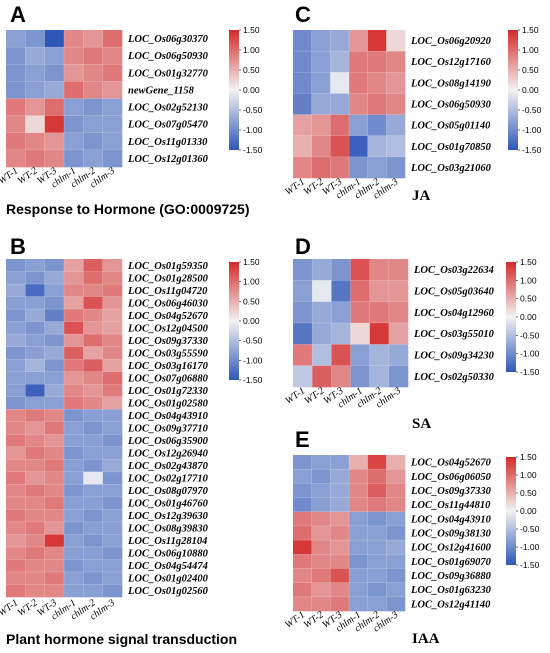 The image size is (550, 653). What do you see at coordinates (511, 511) in the screenshot?
I see `colorbar` at bounding box center [511, 511].